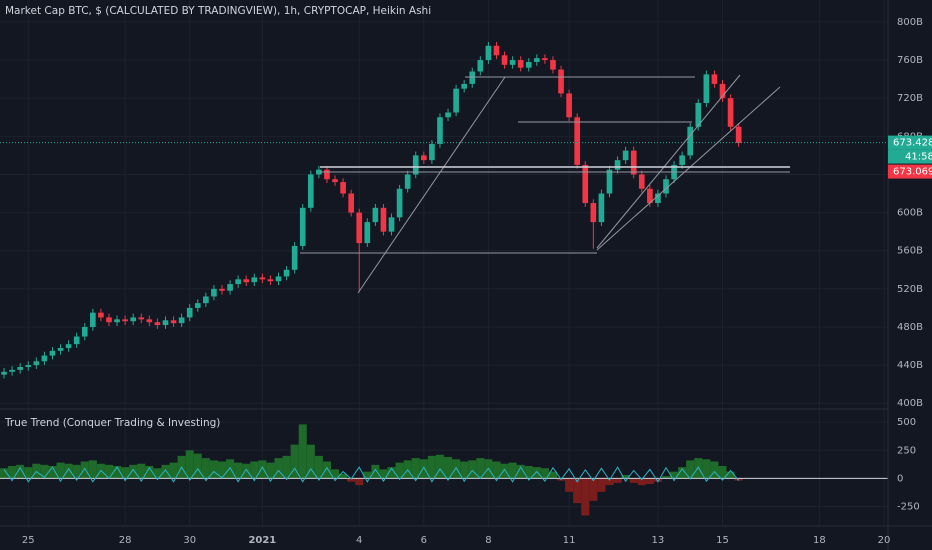 The image size is (932, 550). I want to click on x-tick-label: 13, so click(658, 540).